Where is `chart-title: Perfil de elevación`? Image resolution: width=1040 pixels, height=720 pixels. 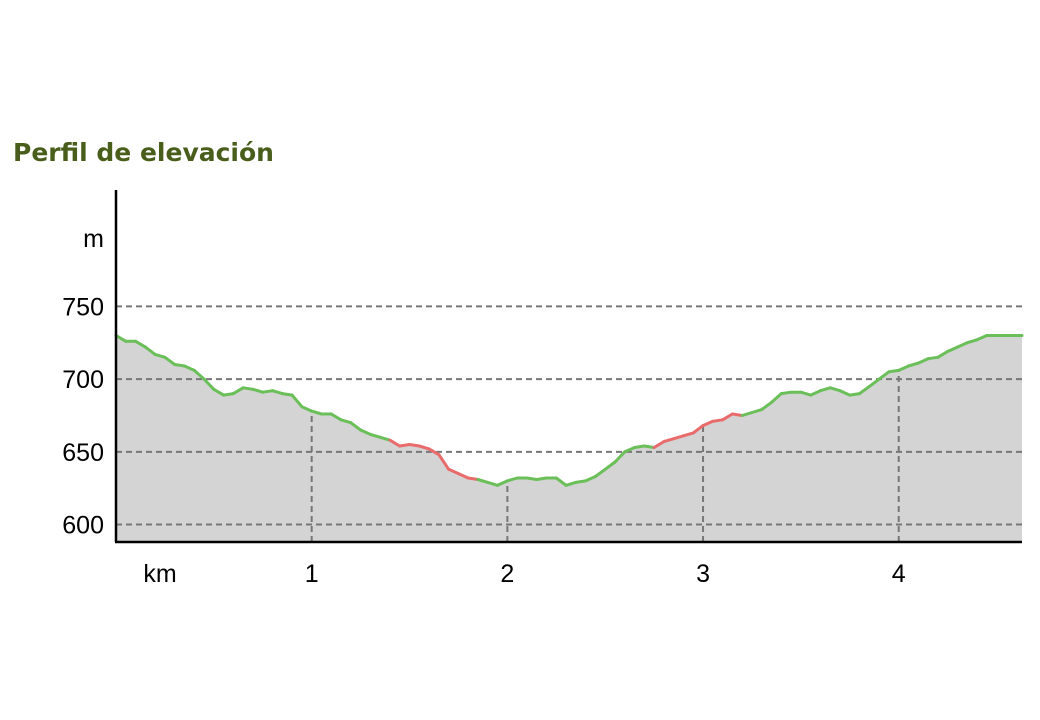 chart-title: Perfil de elevación is located at coordinates (143, 152).